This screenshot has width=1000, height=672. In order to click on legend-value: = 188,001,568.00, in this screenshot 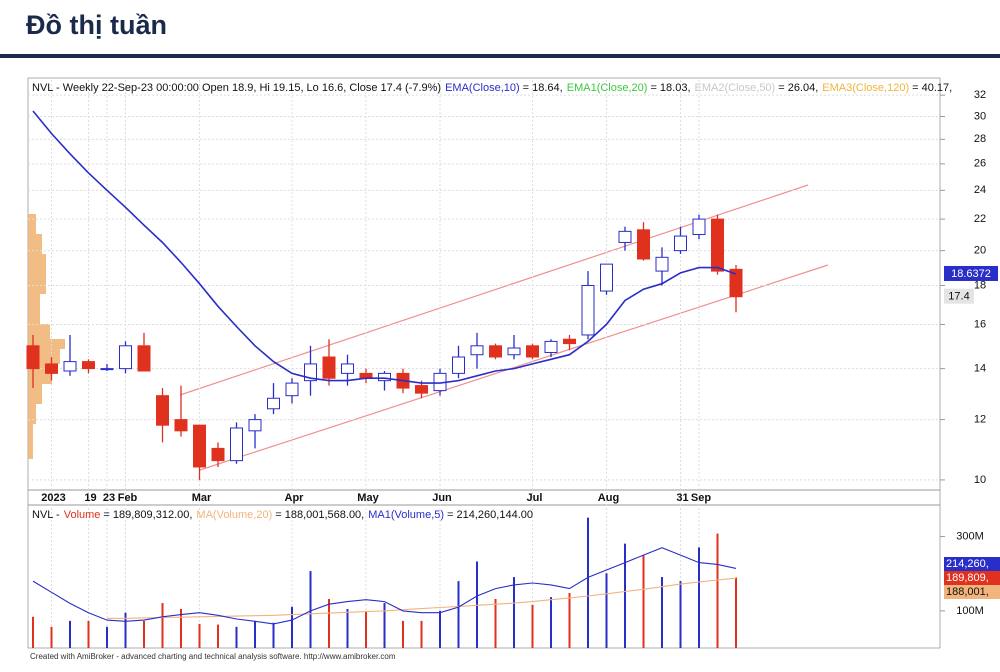, I will do `click(319, 515)`.